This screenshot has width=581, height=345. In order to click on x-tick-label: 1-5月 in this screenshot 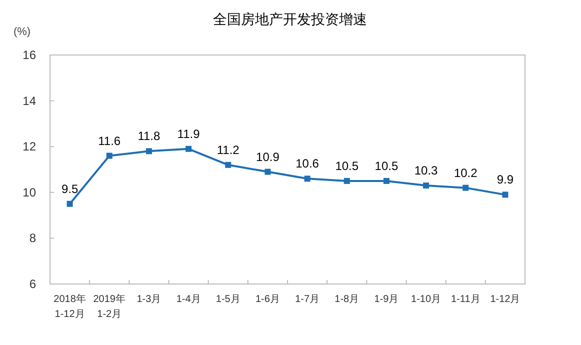, I will do `click(228, 299)`.